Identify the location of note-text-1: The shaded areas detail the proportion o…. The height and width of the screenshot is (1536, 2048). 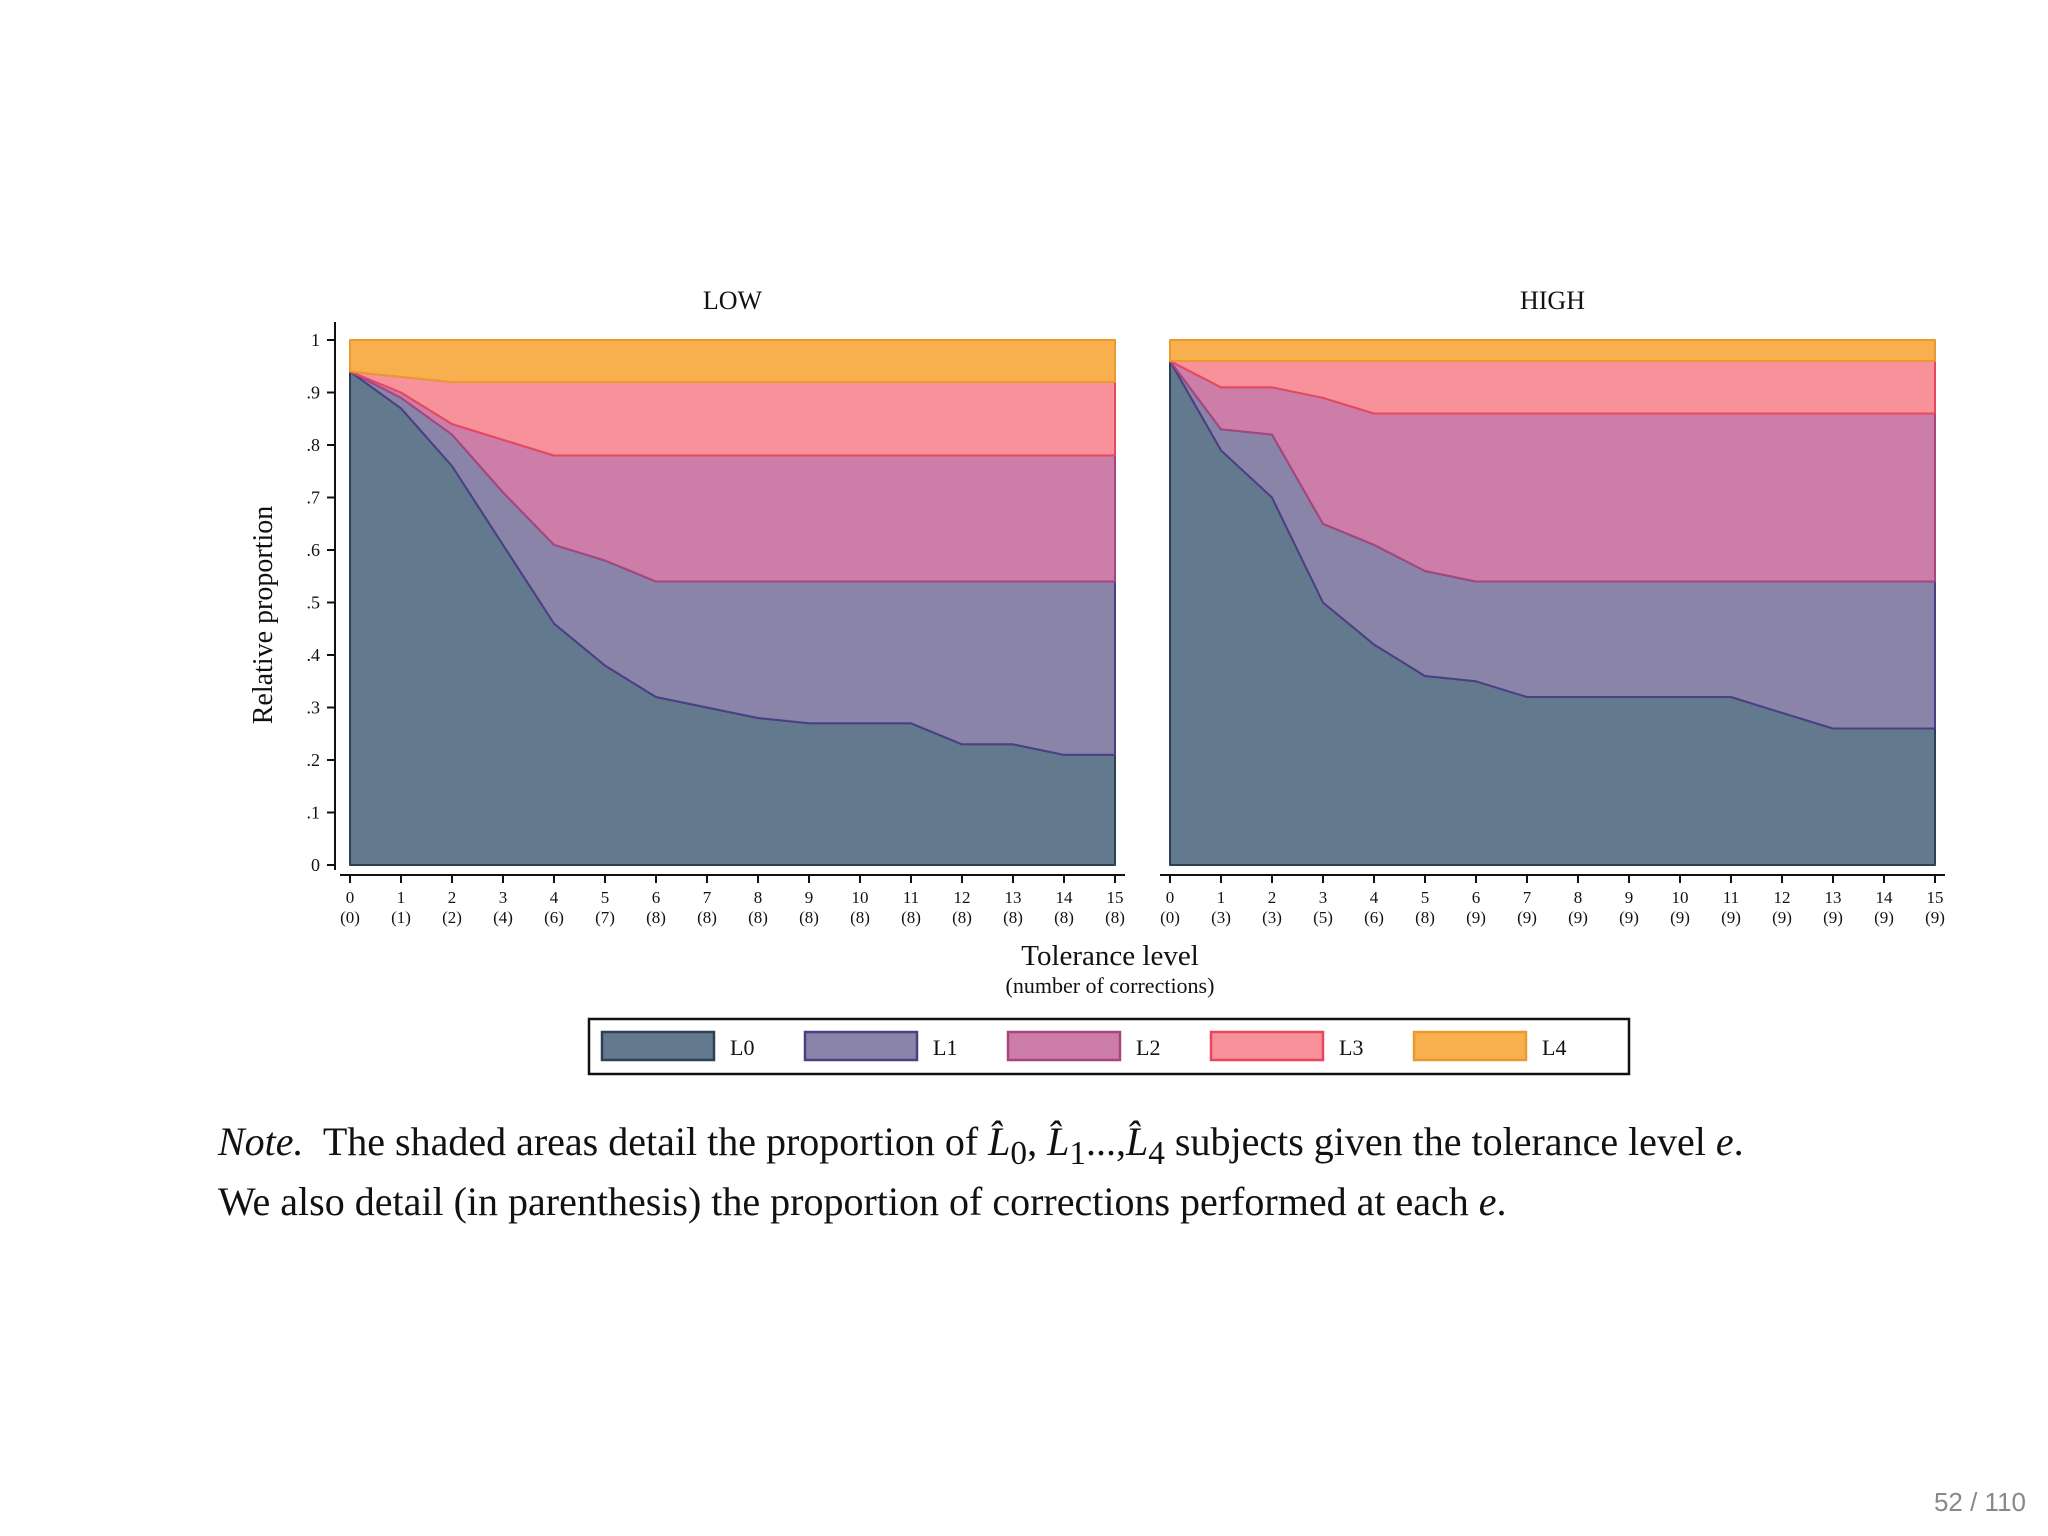
(650, 1141).